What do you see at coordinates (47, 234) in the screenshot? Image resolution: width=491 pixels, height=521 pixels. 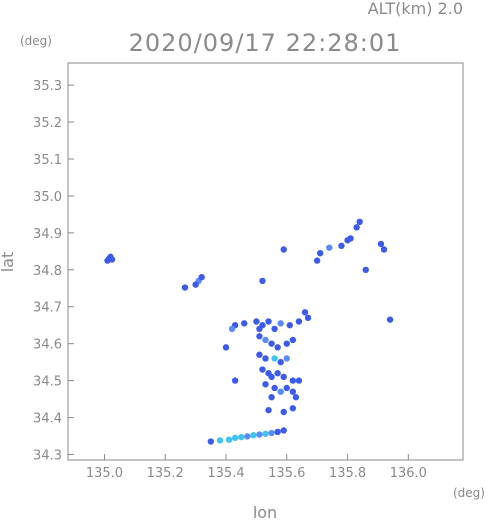 I see `y-tick-label: 34.9` at bounding box center [47, 234].